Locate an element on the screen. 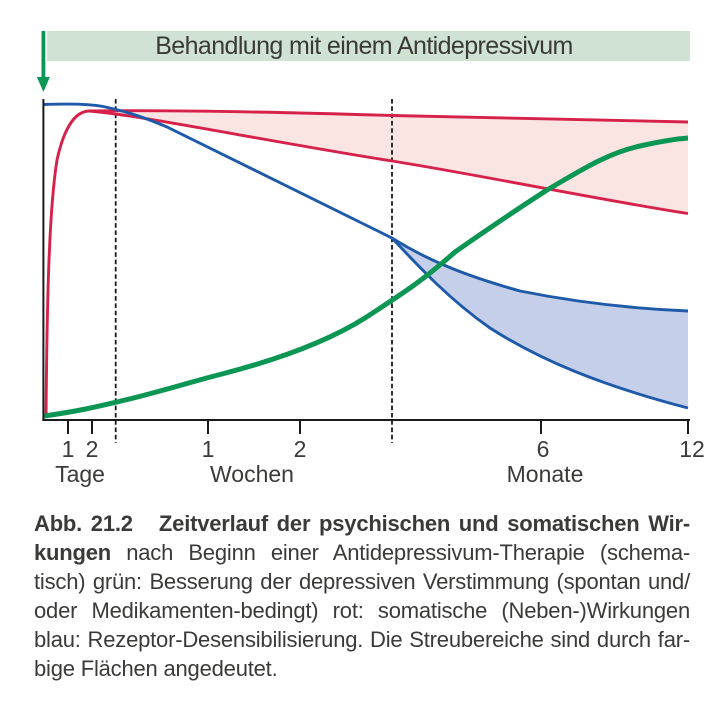  svg-text:Behandlung mit einem Antidepre: Behandlung mit einem Antidepressivum is located at coordinates (364, 46).